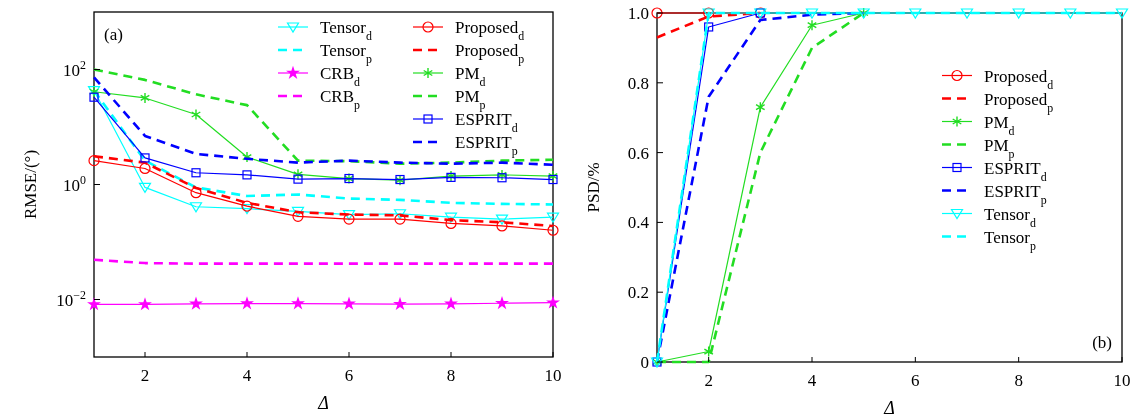 This screenshot has width=1134, height=415. Describe the element at coordinates (75, 68) in the screenshot. I see `y-tick-label: 10$^{2}$` at that location.